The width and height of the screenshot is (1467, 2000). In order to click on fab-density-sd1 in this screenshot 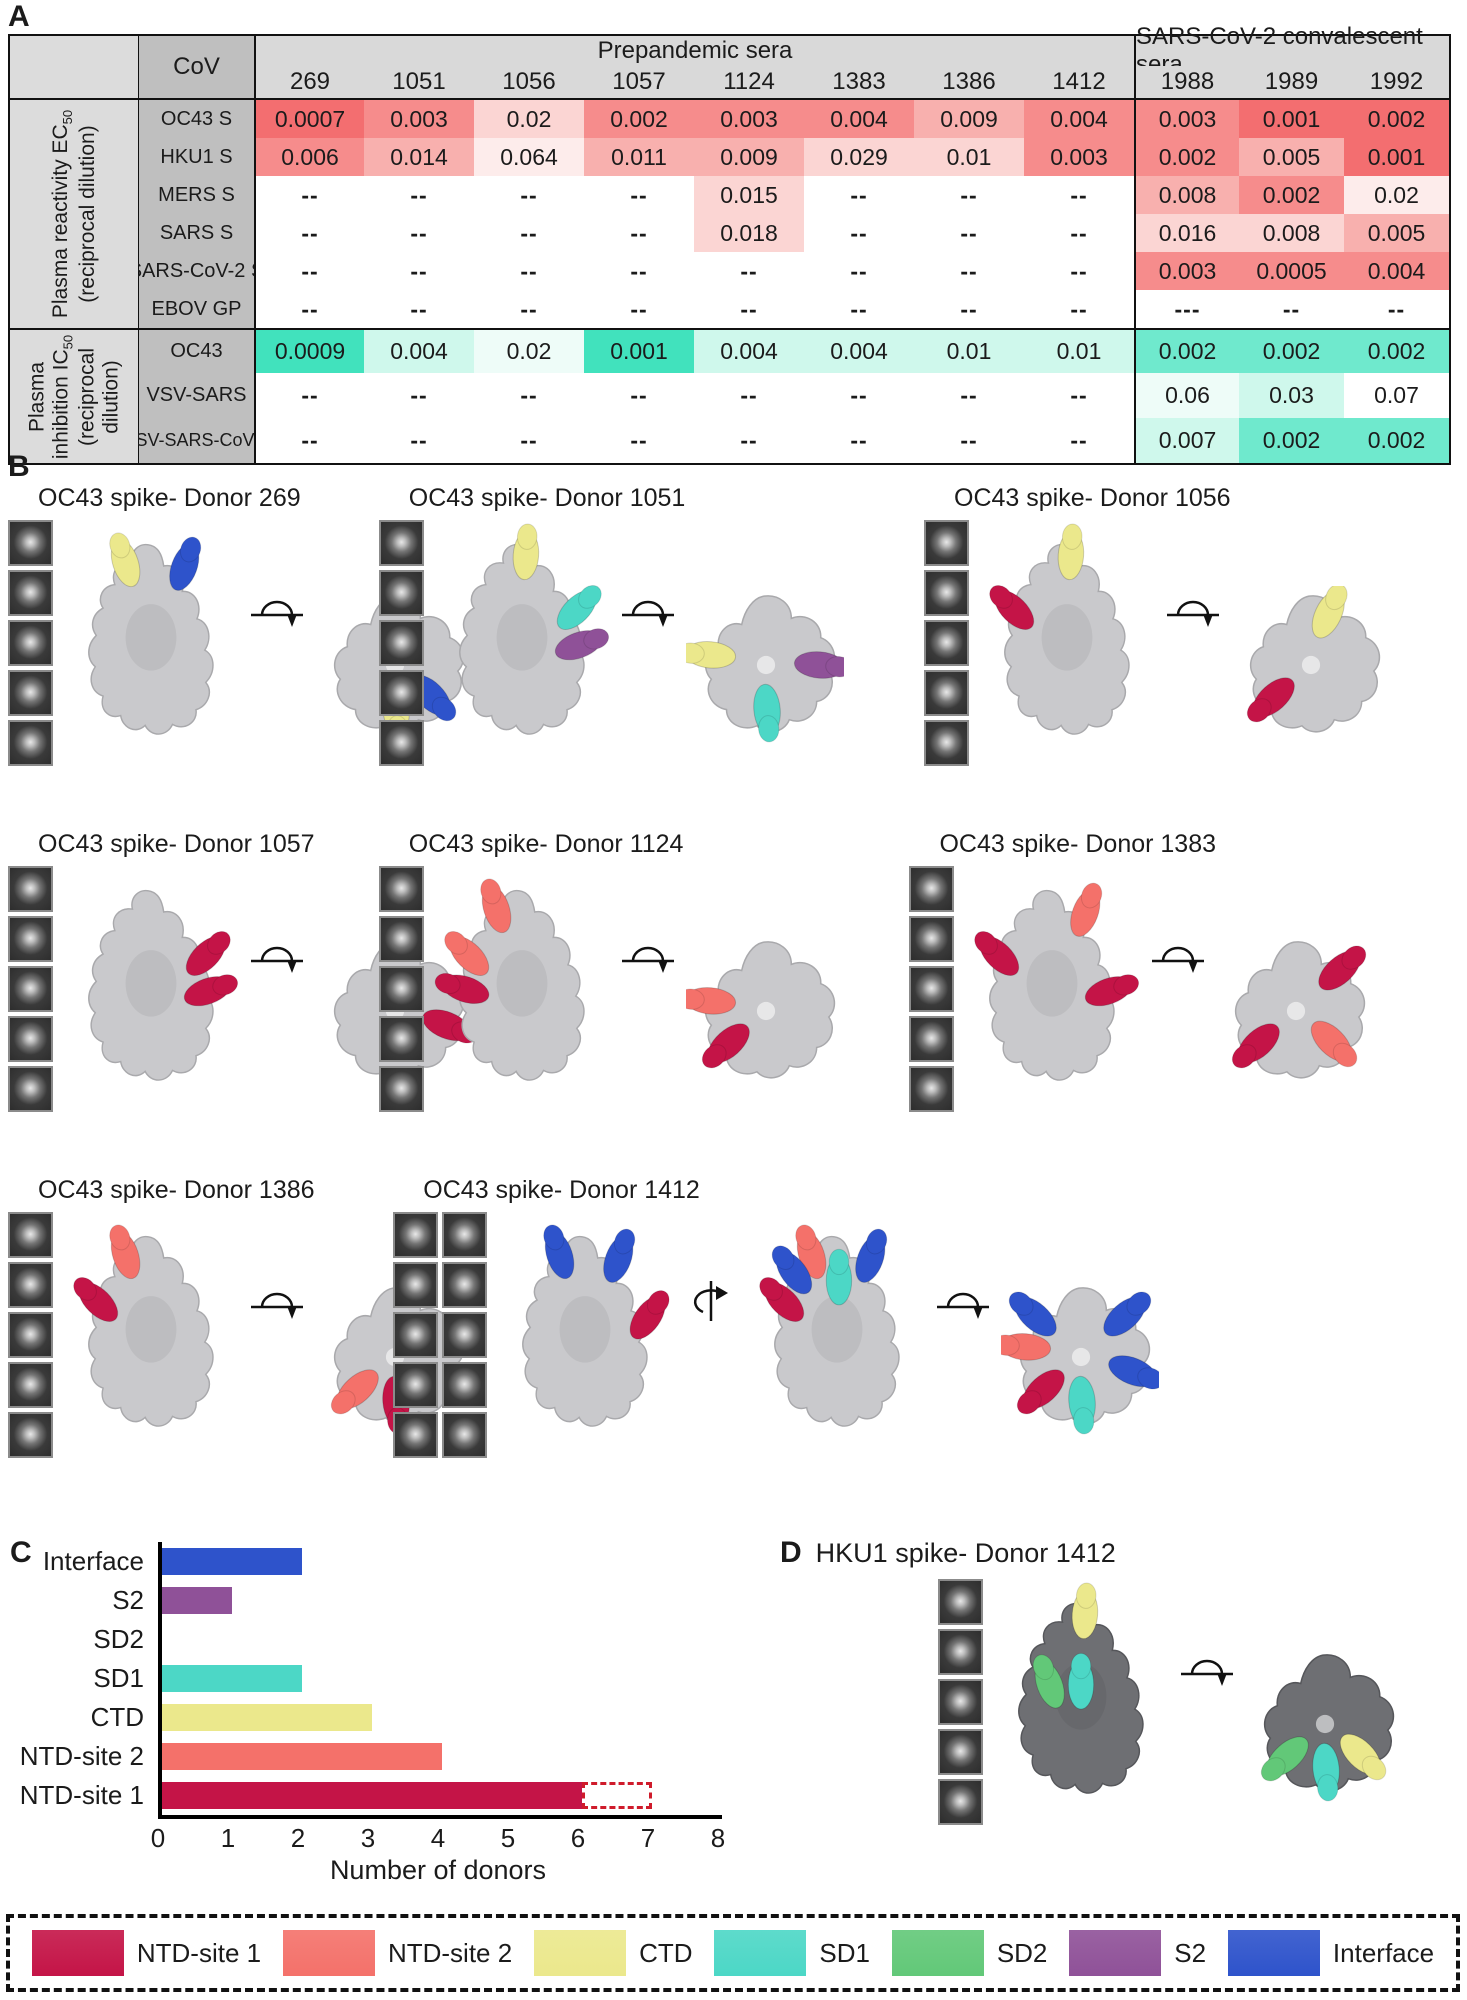, I will do `click(1082, 1405)`.